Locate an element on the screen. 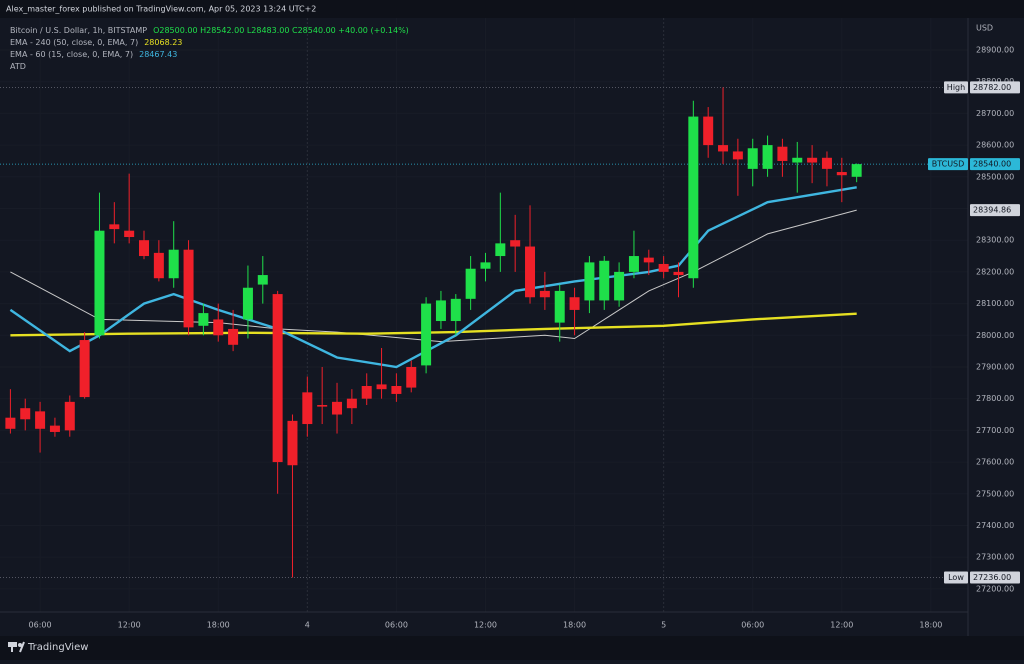 The height and width of the screenshot is (664, 1024). x-tick-label: 4 is located at coordinates (307, 625).